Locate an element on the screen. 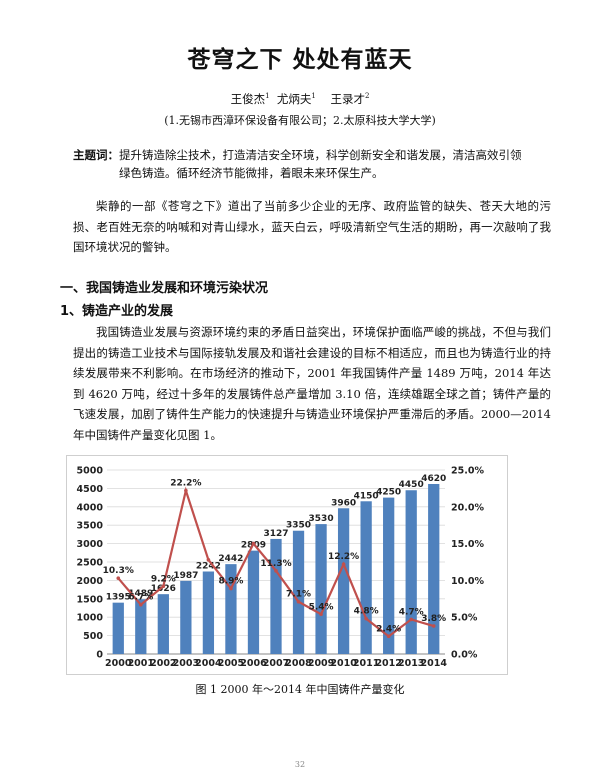 The height and width of the screenshot is (769, 600). author-list: 王俊杰1 尤炳夫1 王录才2 is located at coordinates (300, 99).